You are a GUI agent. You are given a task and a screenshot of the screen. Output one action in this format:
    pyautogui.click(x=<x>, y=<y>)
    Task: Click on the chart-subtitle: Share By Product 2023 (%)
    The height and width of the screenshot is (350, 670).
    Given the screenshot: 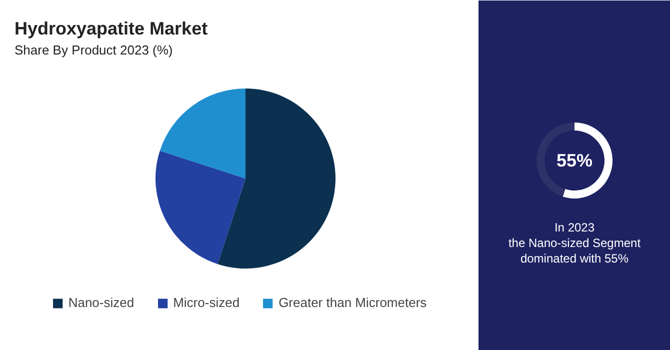 What is the action you would take?
    pyautogui.click(x=93, y=50)
    